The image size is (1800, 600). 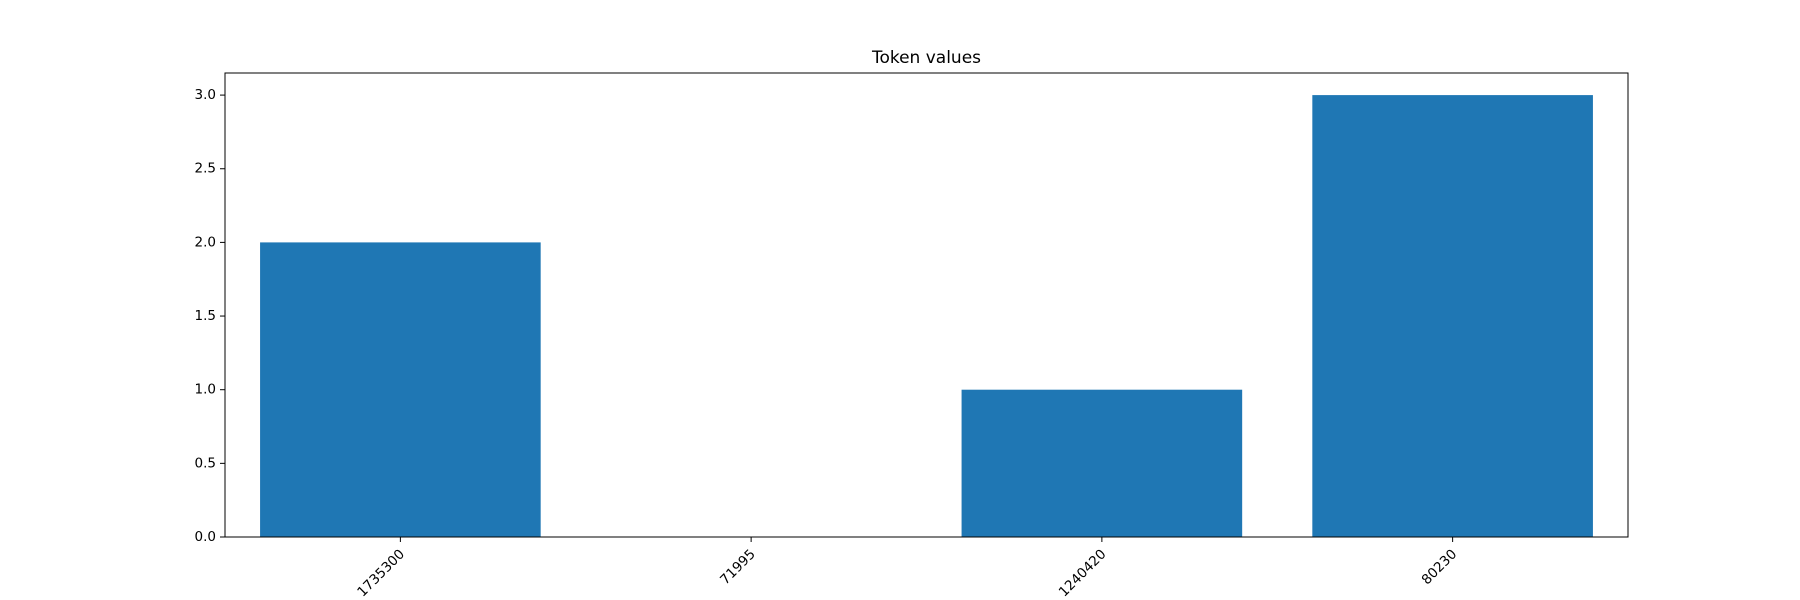 I want to click on x-tick-label-1735300: 1735300, so click(x=381, y=573).